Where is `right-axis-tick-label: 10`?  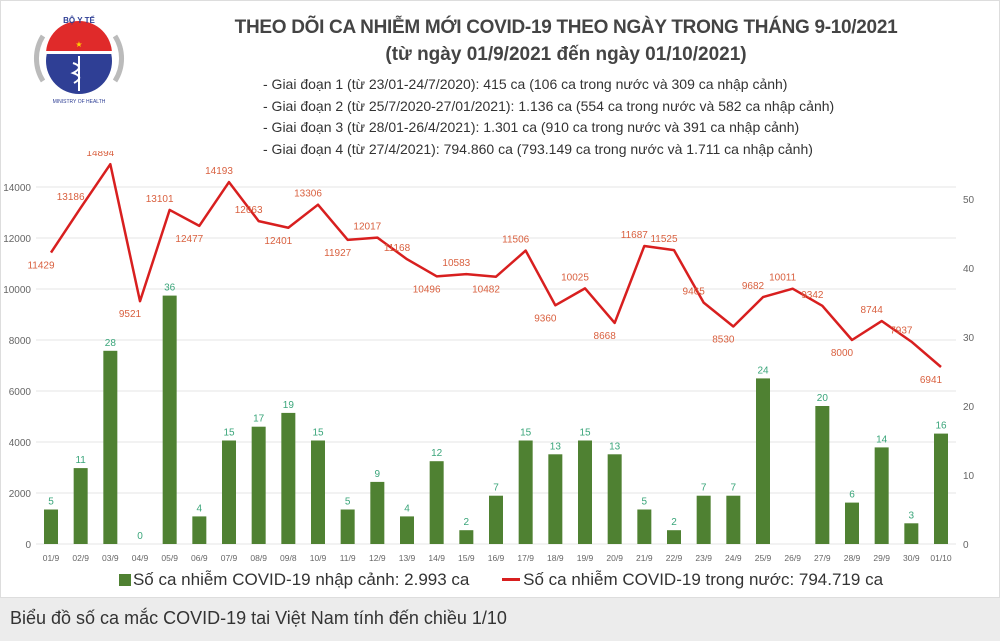
right-axis-tick-label: 10 is located at coordinates (969, 476).